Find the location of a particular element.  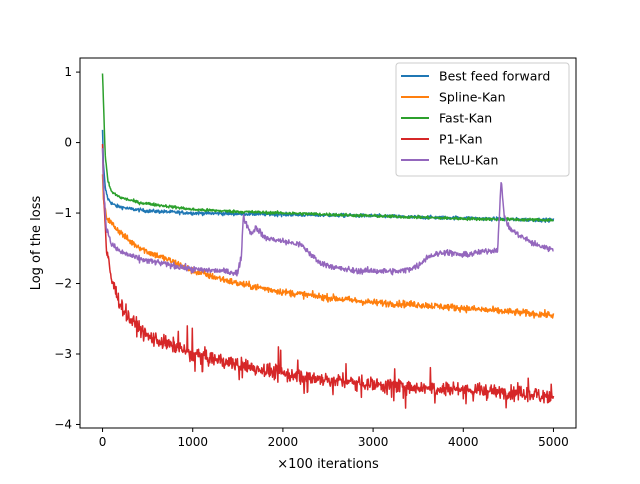

y-tick-label: 0 is located at coordinates (68, 143).